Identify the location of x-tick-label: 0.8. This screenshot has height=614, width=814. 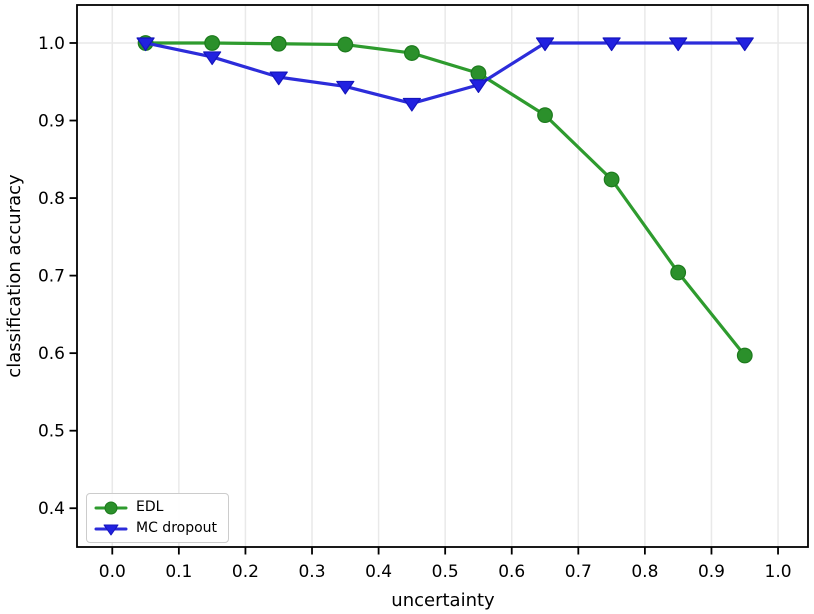
(644, 572).